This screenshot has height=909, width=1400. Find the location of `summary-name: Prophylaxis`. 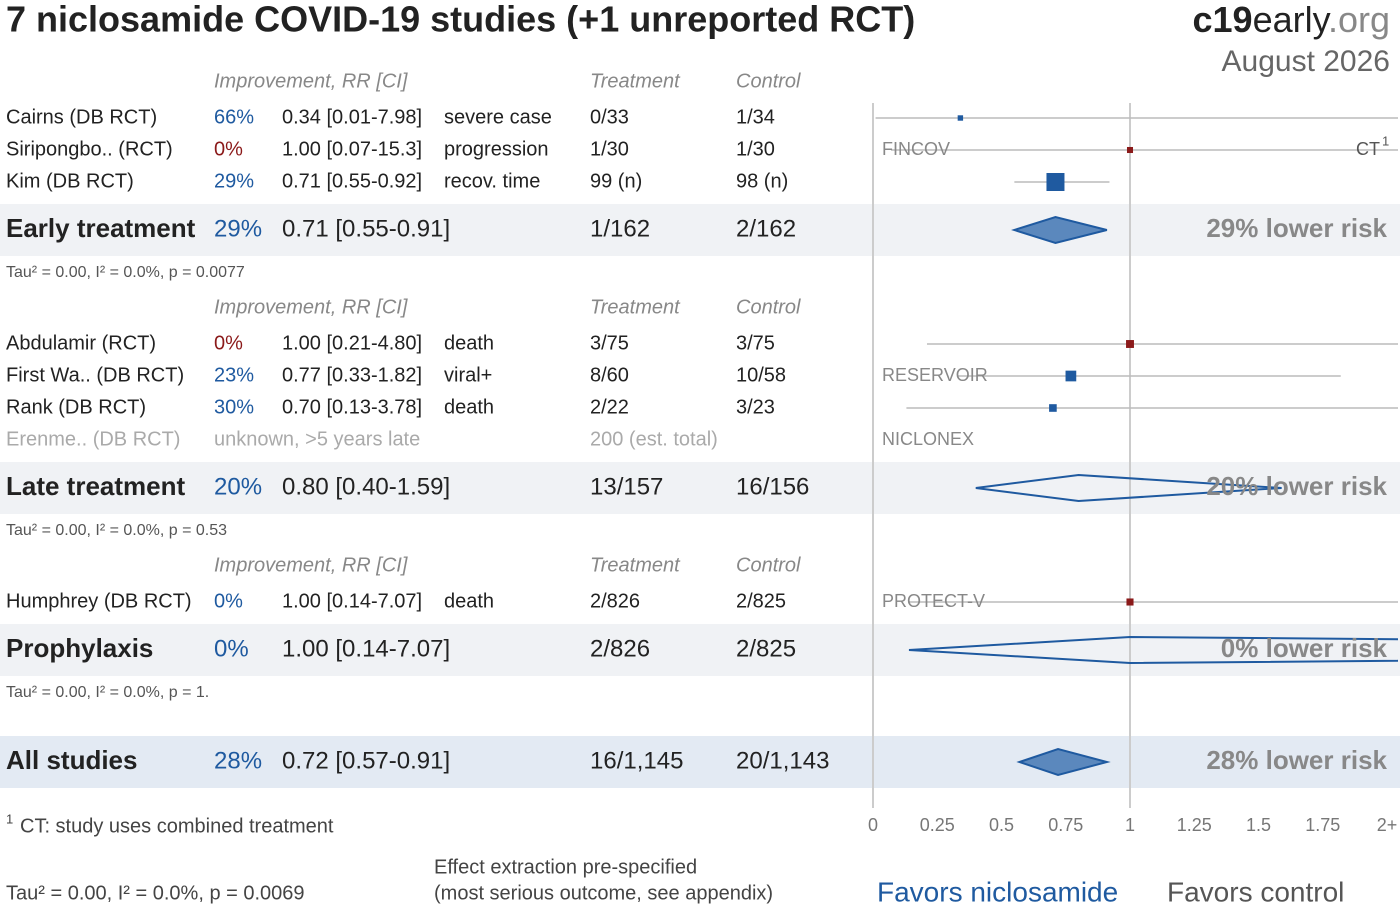

summary-name: Prophylaxis is located at coordinates (79, 648).